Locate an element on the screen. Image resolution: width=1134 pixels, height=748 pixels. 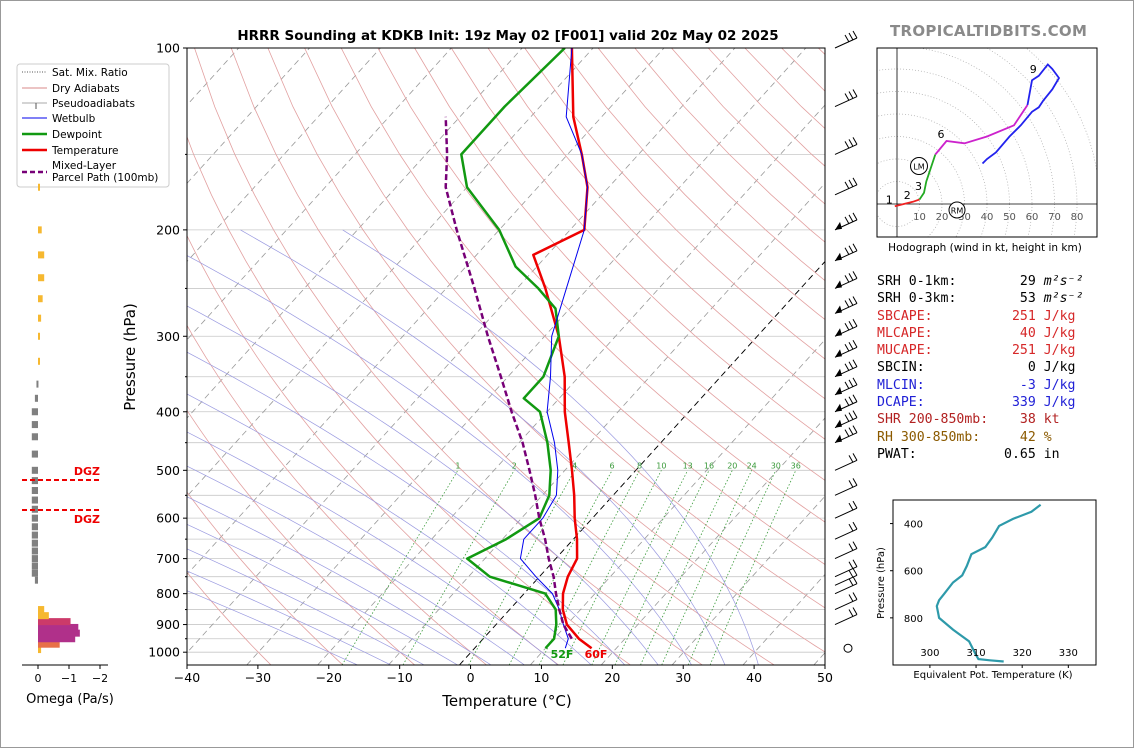
stat-label: DCAPE: is located at coordinates (937, 403).